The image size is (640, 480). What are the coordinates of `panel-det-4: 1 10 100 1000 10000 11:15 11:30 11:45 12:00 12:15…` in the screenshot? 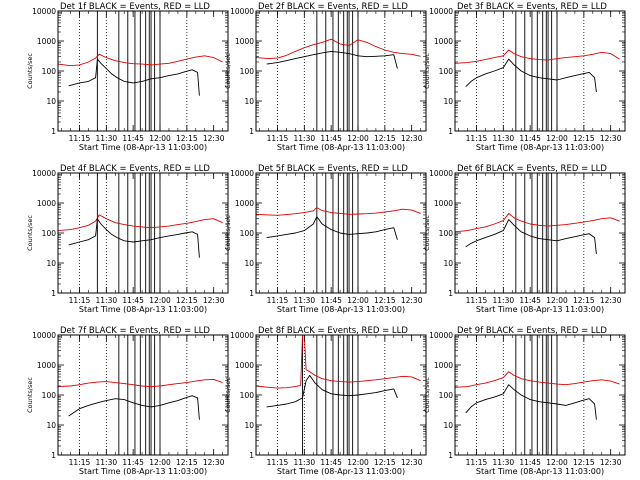 It's located at (127, 239).